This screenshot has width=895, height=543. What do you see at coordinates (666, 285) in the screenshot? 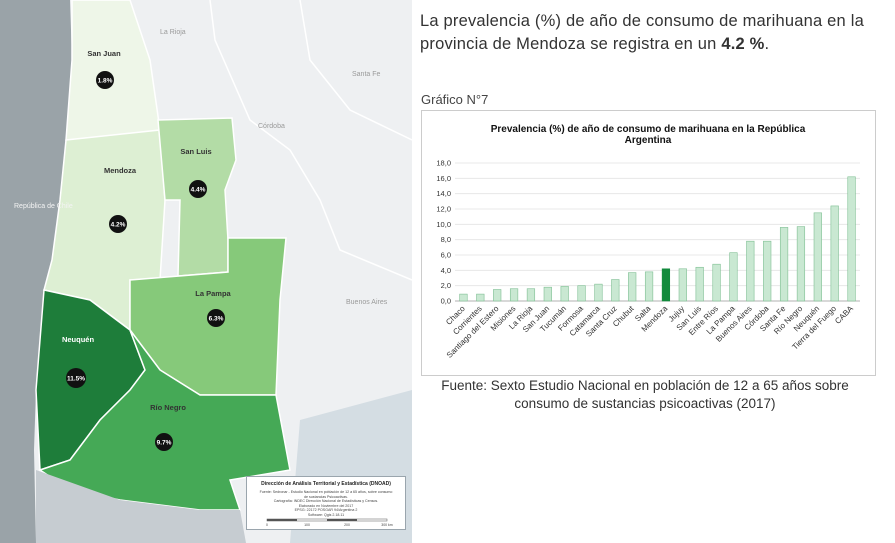
I see `bar-mendoza` at bounding box center [666, 285].